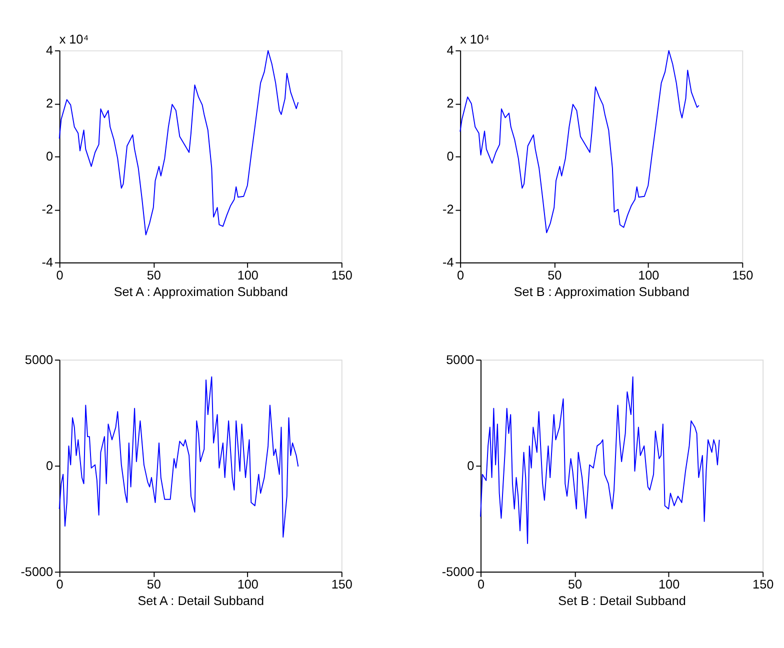  Describe the element at coordinates (201, 601) in the screenshot. I see `x-axis-title: Set A : Detail Subband` at that location.